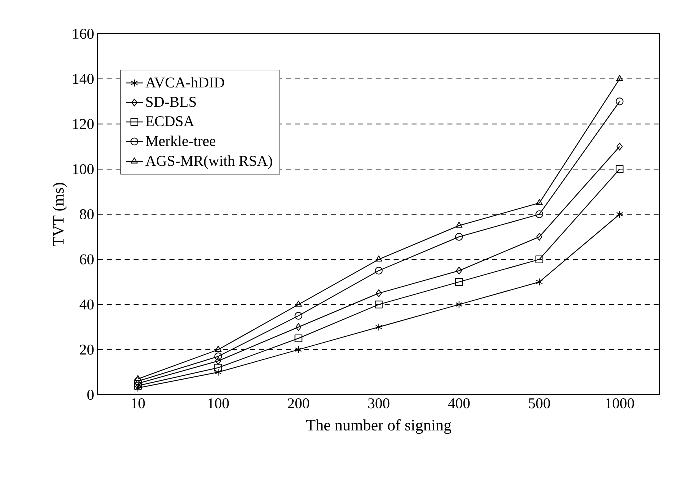 The height and width of the screenshot is (486, 693). Describe the element at coordinates (620, 403) in the screenshot. I see `x-tick-label: 1000` at that location.